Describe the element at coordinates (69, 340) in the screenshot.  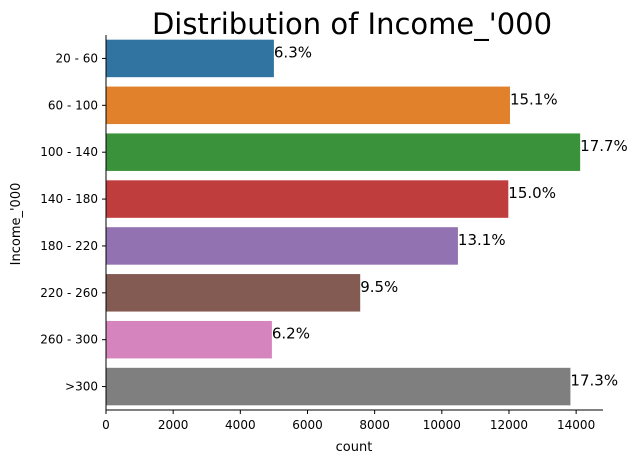
I see `y-tick-label-260-300: 260 - 300` at that location.